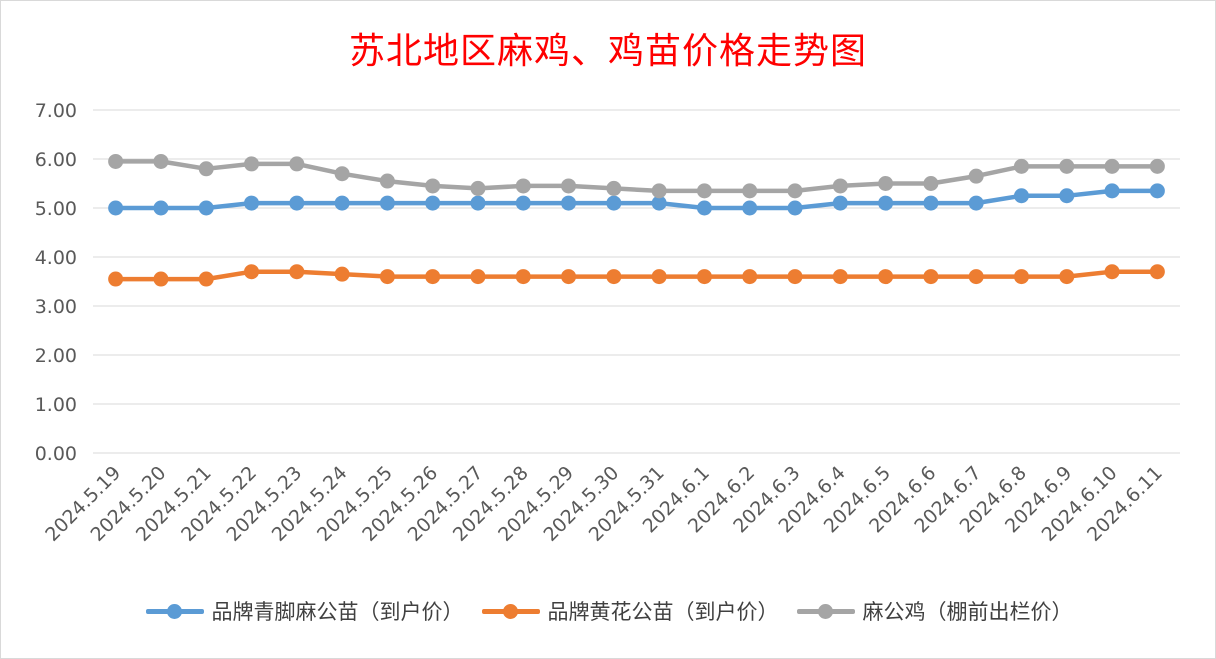 The image size is (1216, 659). Describe the element at coordinates (56, 160) in the screenshot. I see `y-tick-label: 6.00` at that location.